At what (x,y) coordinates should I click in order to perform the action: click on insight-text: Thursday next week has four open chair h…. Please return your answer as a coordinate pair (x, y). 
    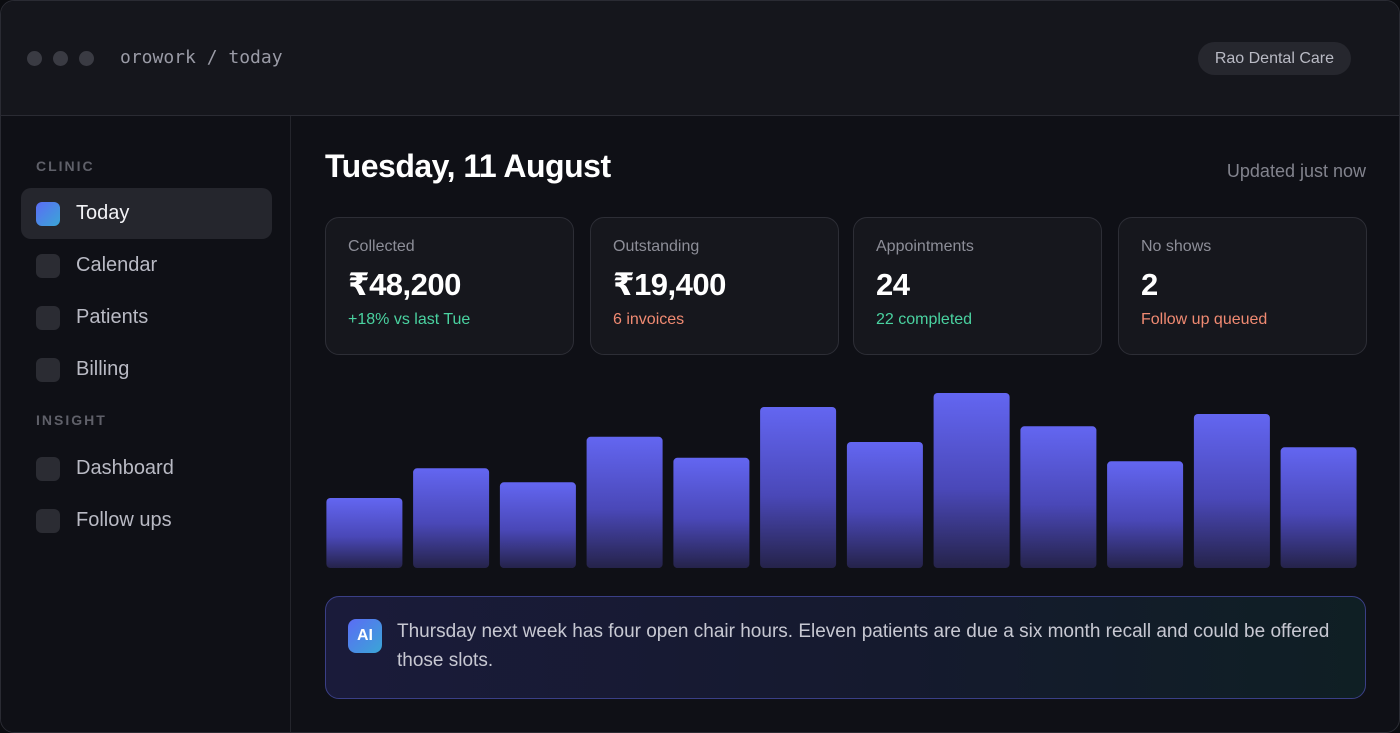
    Looking at the image, I should click on (863, 646).